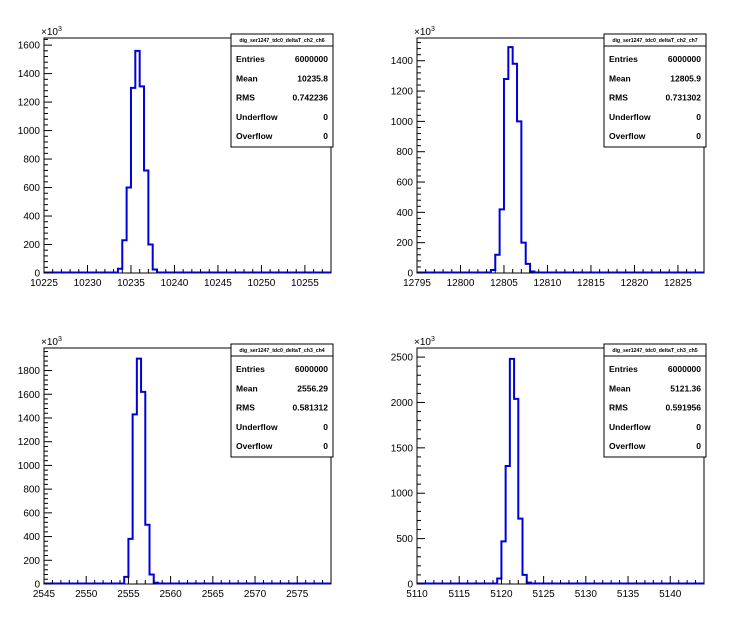 This screenshot has height=622, width=746. What do you see at coordinates (402, 403) in the screenshot?
I see `y-tick-label: 2000` at bounding box center [402, 403].